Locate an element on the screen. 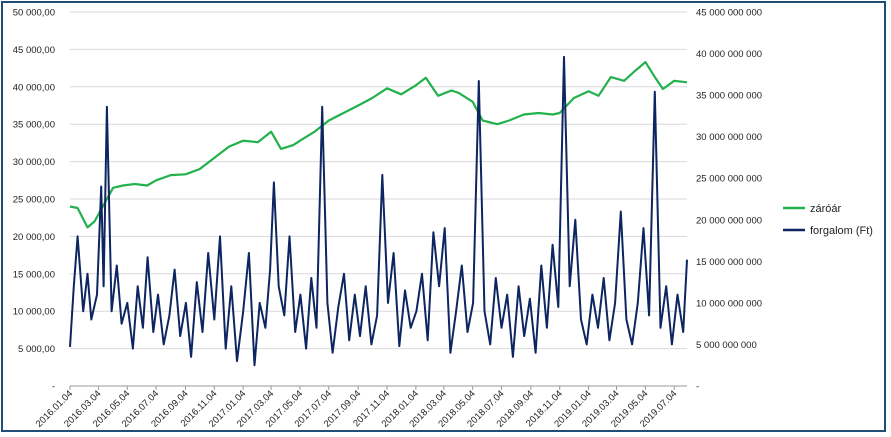 This screenshot has width=891, height=437. y-right-tick-label: - is located at coordinates (697, 387).